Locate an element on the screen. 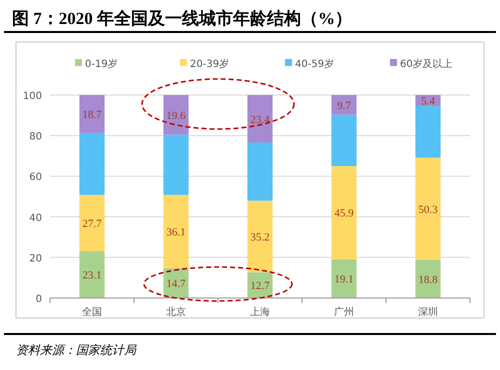 The width and height of the screenshot is (500, 370). chart-title: 图 7：2020 年全国及一线城市年龄结构（%） is located at coordinates (182, 18).